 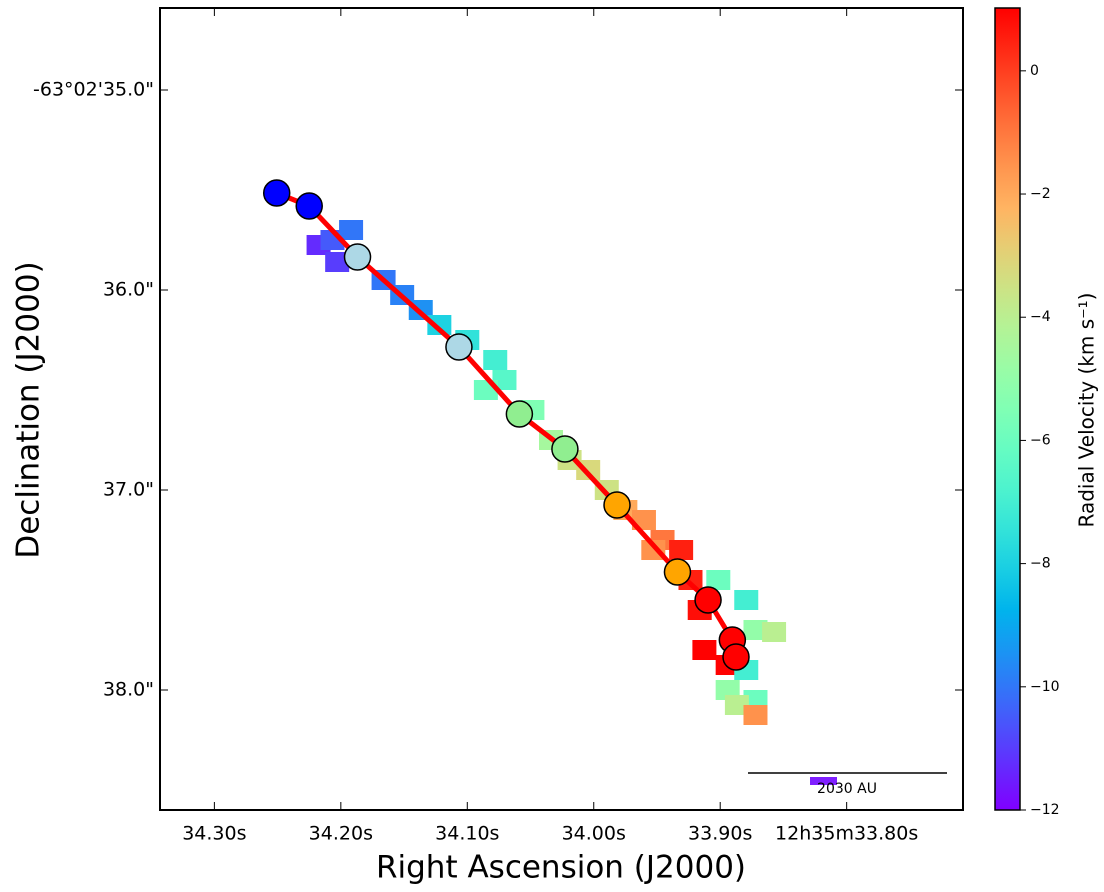 What do you see at coordinates (823, 781) in the screenshot?
I see `beam` at bounding box center [823, 781].